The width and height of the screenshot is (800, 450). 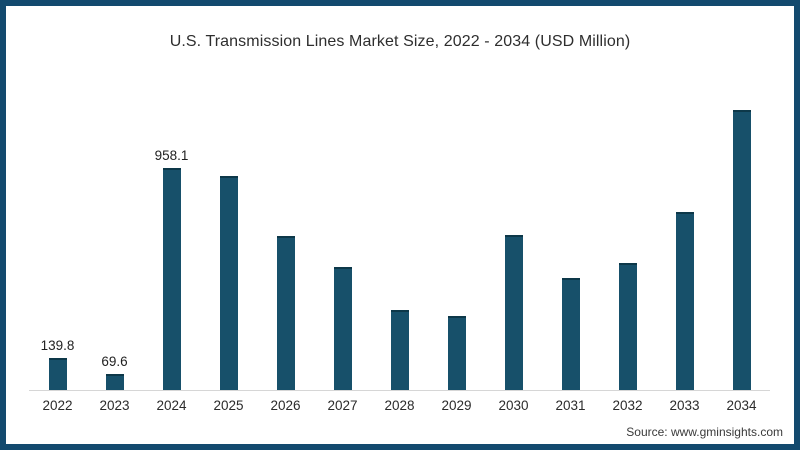 I want to click on bar-slot-2022: 139.8 2022, so click(x=57, y=206).